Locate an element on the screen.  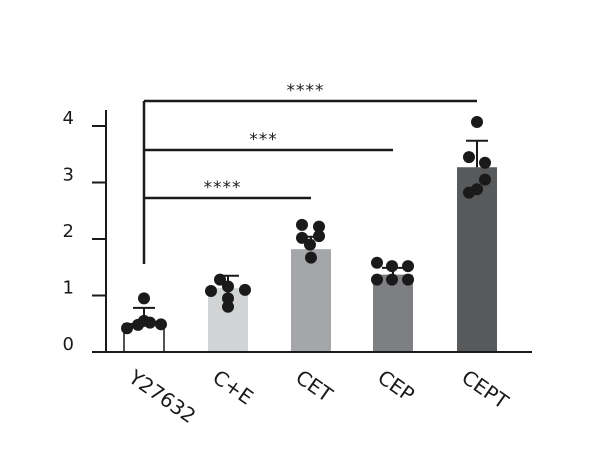
x-tick-label: CET is located at coordinates (314, 386).